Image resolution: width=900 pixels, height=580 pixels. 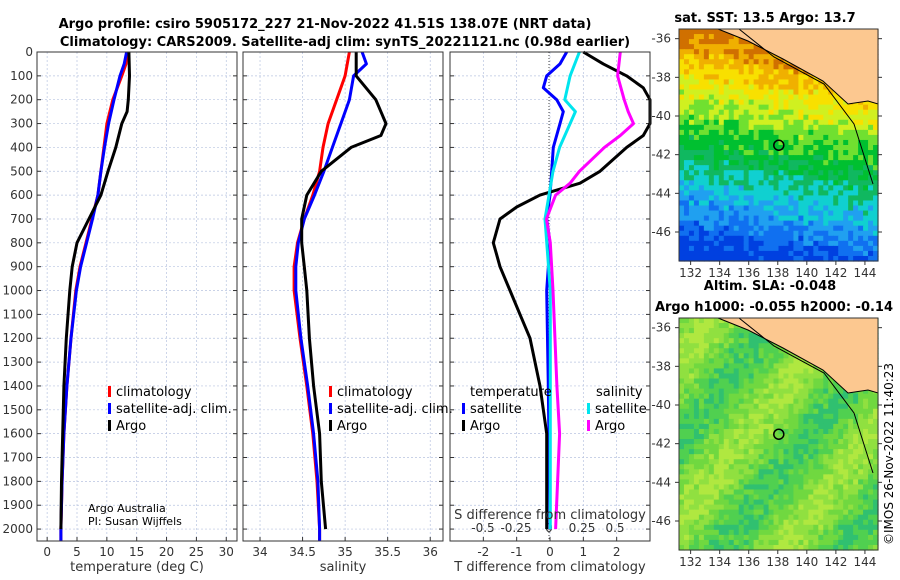 I want to click on y-tick-label: 1500, so click(x=17, y=410).